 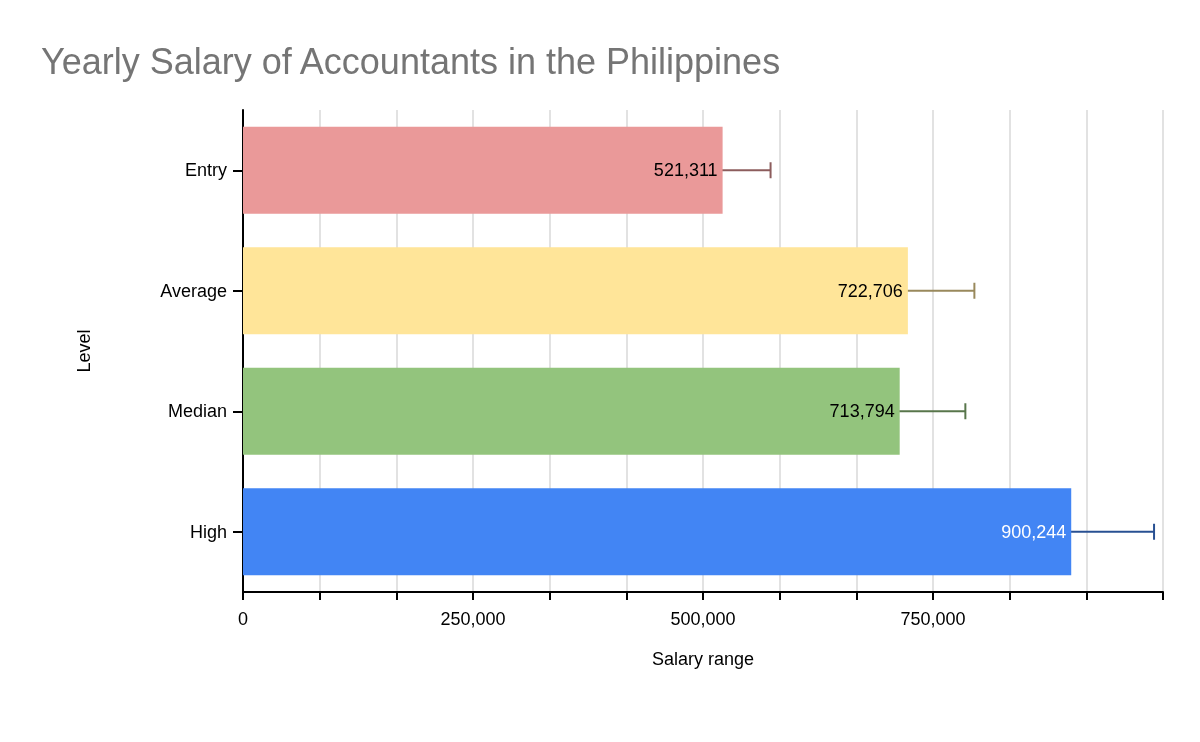 I want to click on x-tick-label: 750,000, so click(x=933, y=619).